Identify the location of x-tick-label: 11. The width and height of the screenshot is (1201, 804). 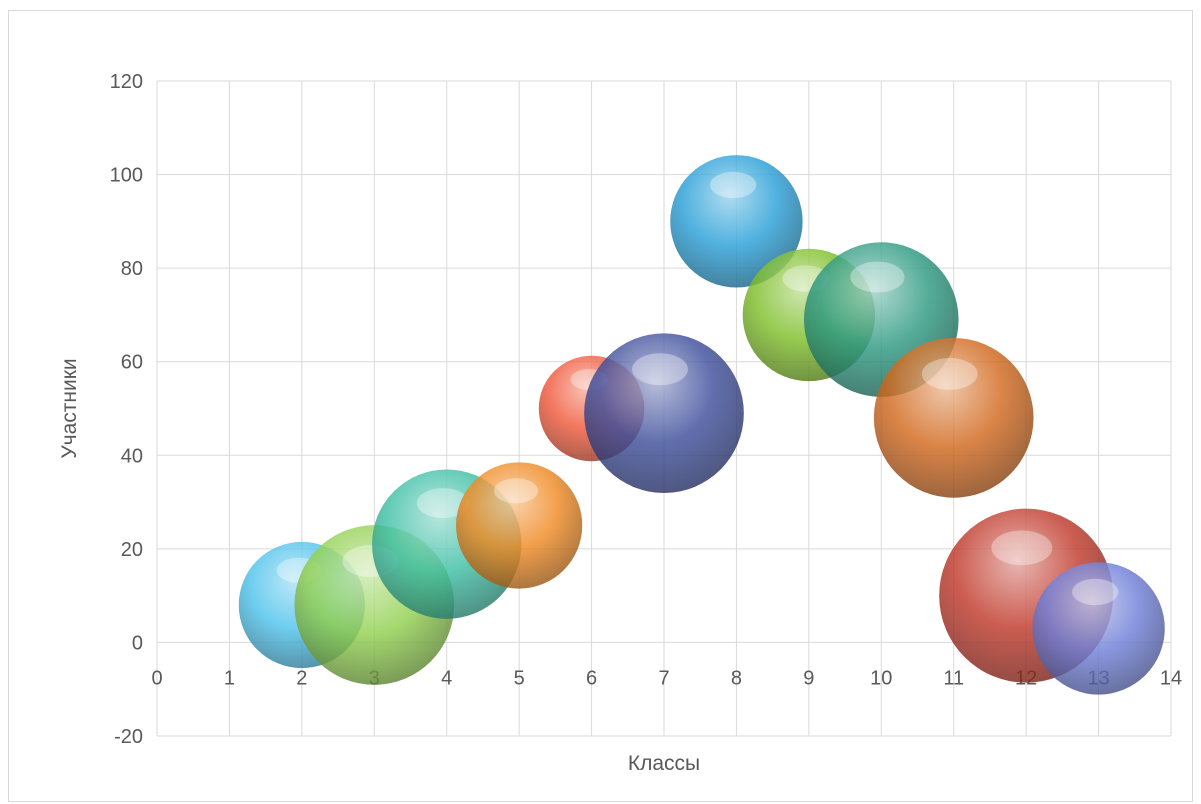
(953, 678).